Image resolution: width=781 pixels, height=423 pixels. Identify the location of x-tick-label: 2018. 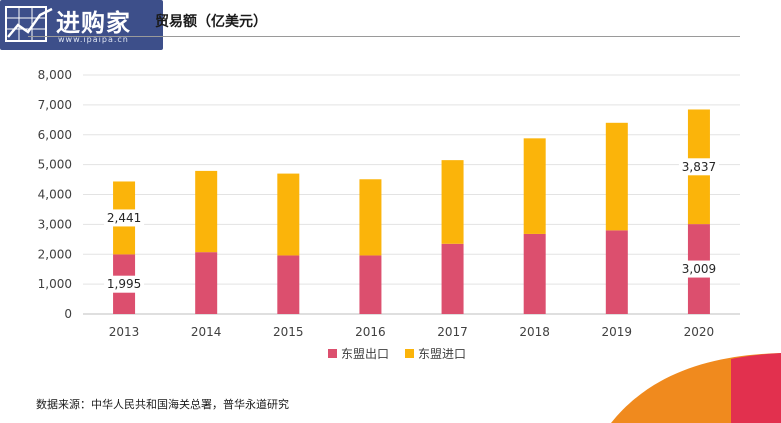
(534, 332).